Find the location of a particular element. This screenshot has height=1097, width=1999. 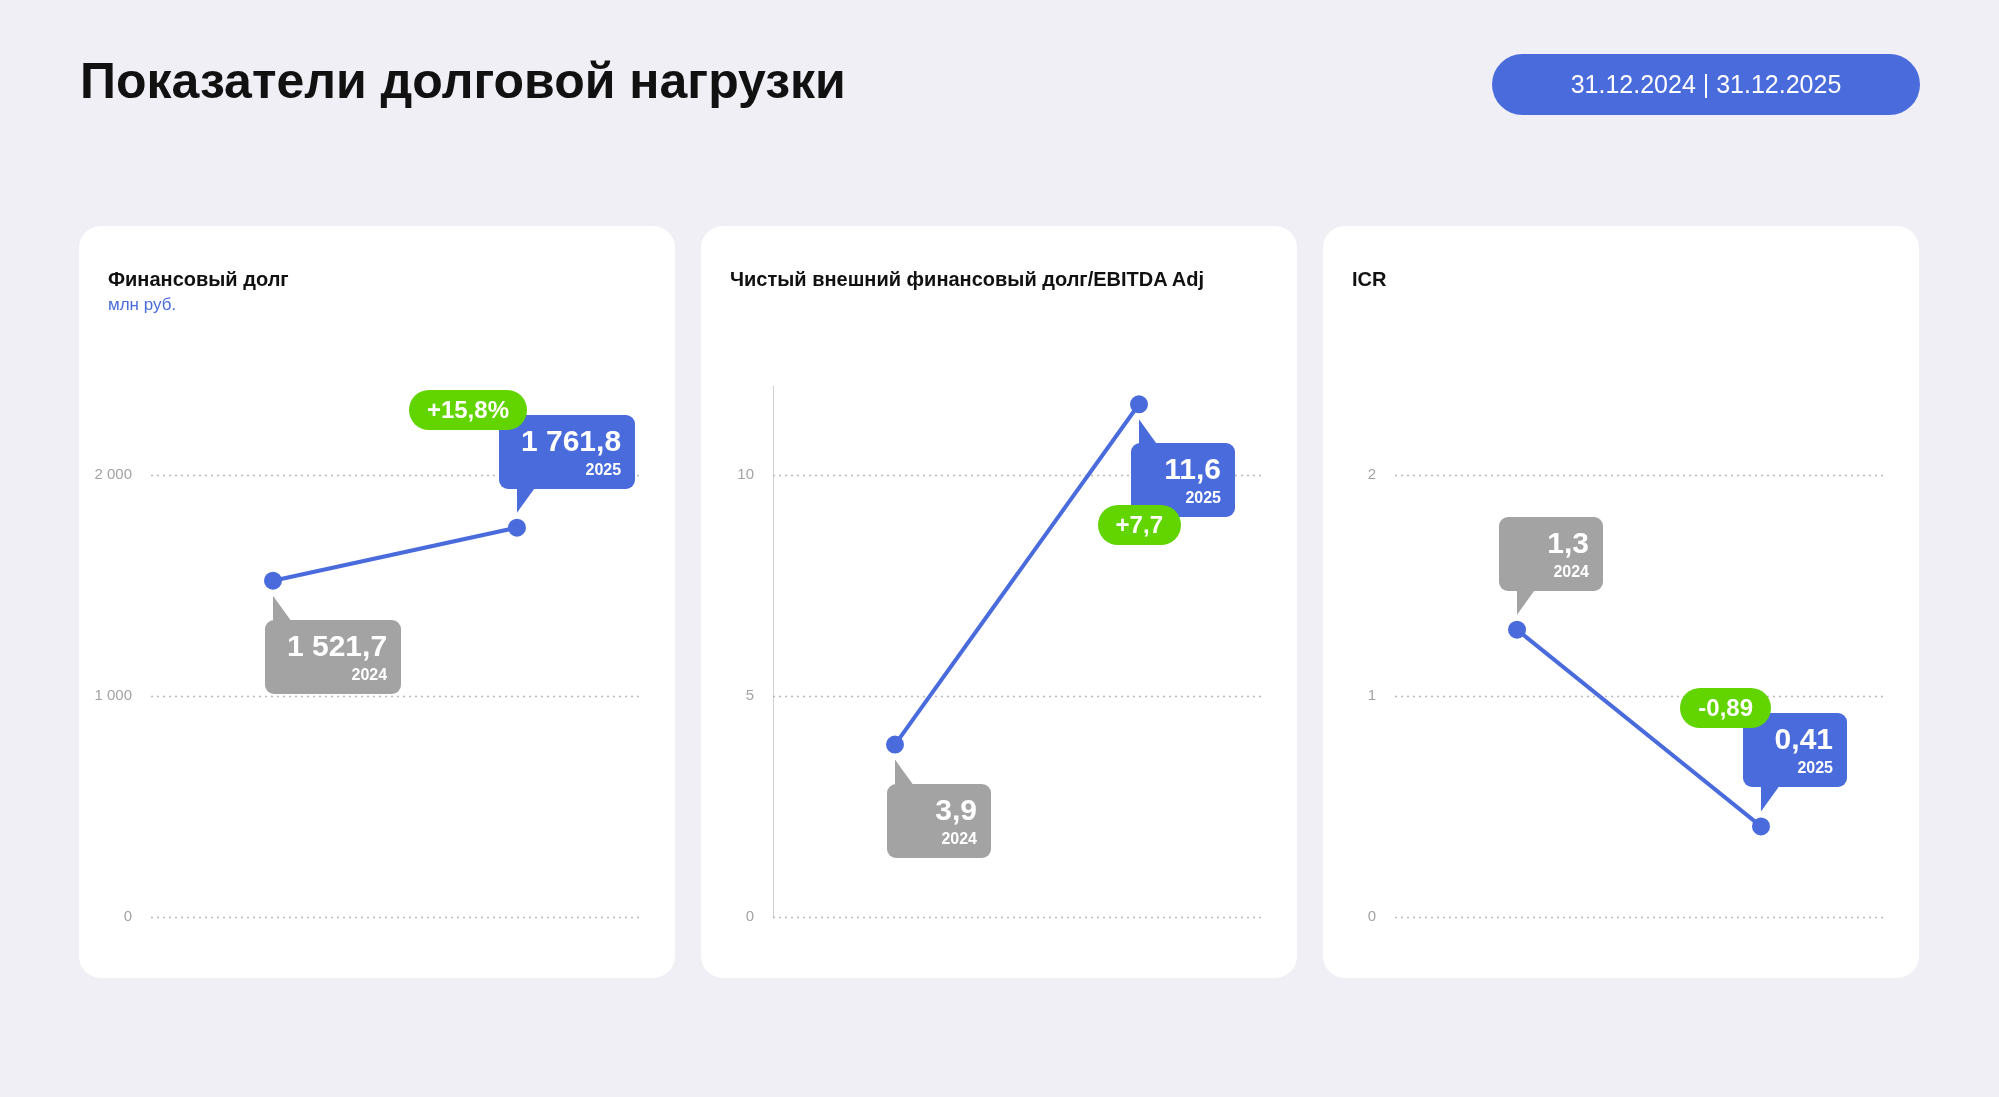

data-label: 0,41 is located at coordinates (1803, 739).